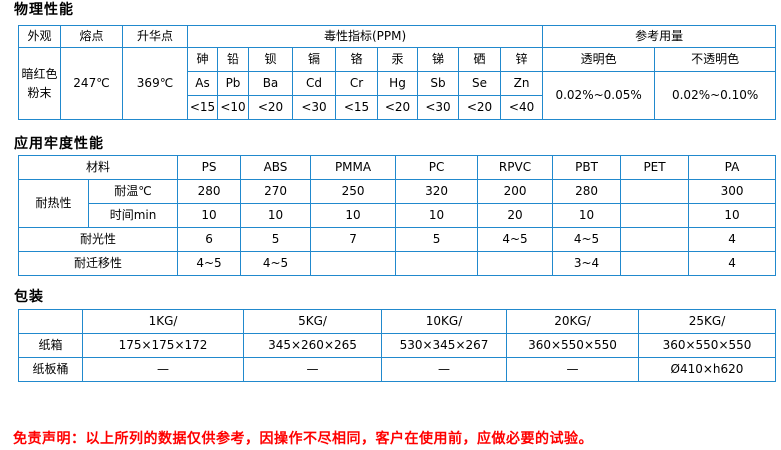 This screenshot has width=781, height=450. I want to click on toxicity-element-name: 硒, so click(479, 59).